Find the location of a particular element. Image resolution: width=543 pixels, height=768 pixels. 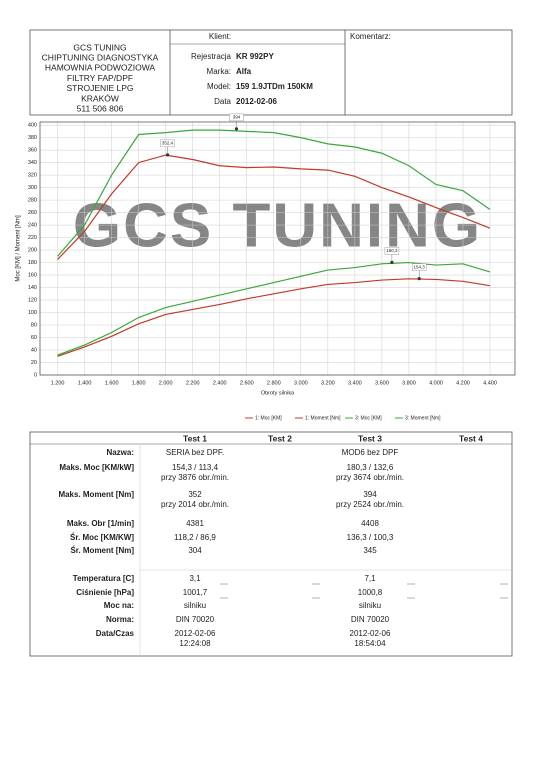

y-tick-label: 300 is located at coordinates (32, 188).